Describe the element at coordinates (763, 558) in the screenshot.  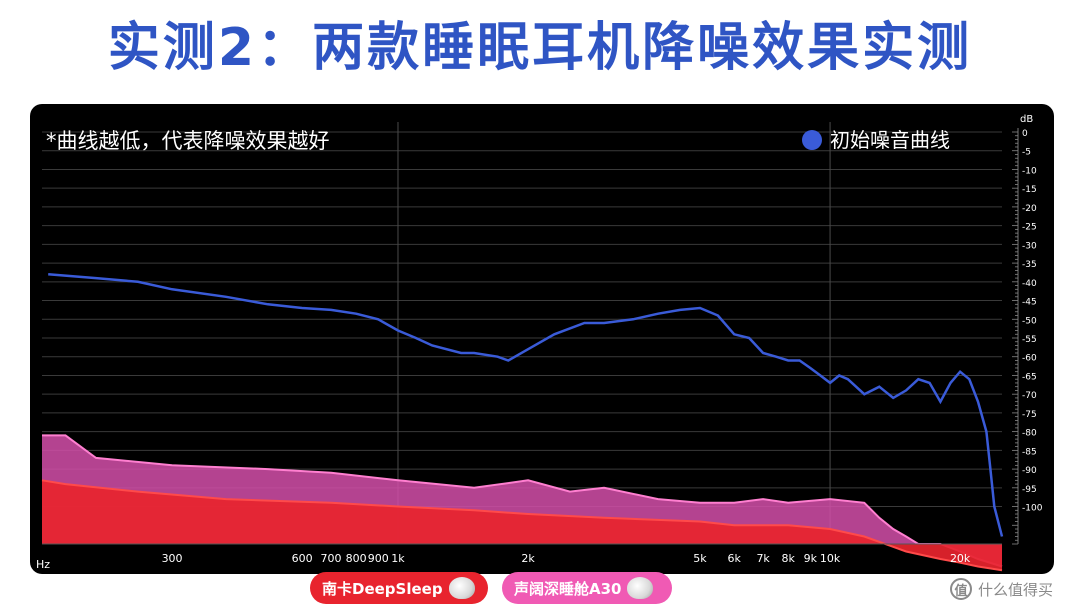
I see `x-tick-label: 7k` at that location.